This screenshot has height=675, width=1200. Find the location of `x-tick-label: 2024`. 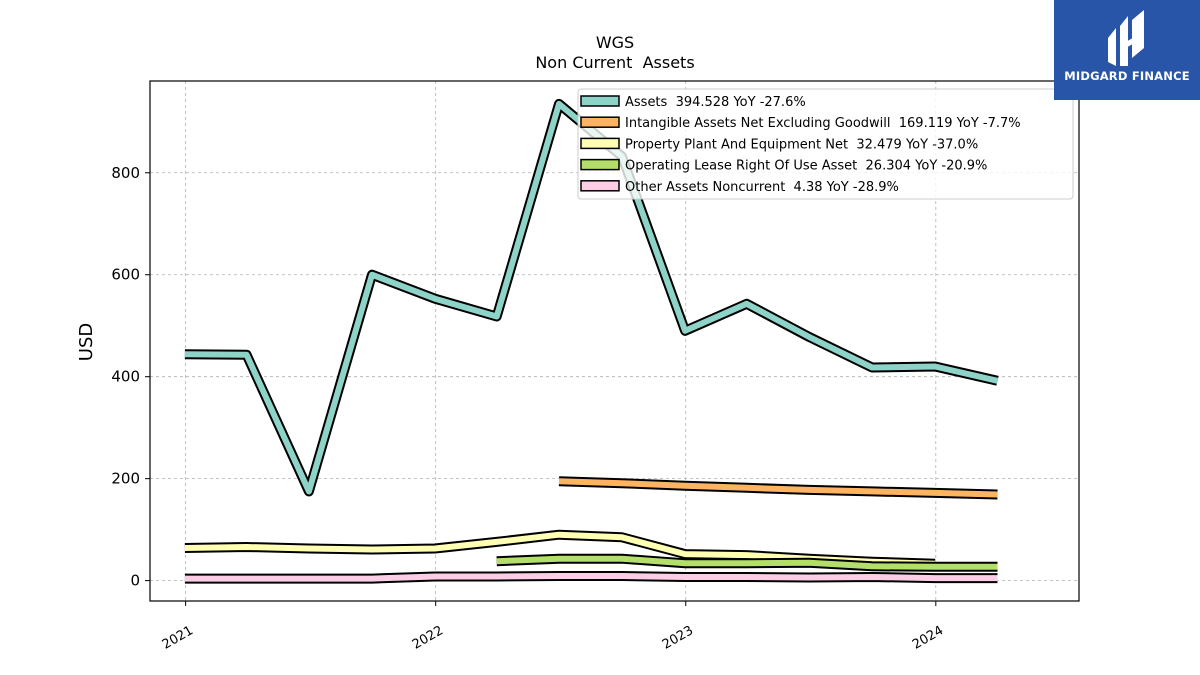

x-tick-label: 2024 is located at coordinates (928, 638).